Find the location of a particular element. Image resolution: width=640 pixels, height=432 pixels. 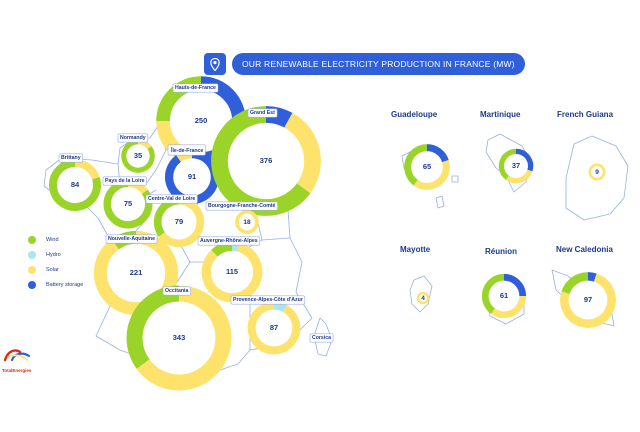

totalenergies-logo: TotalEnergies is located at coordinates (18, 360).